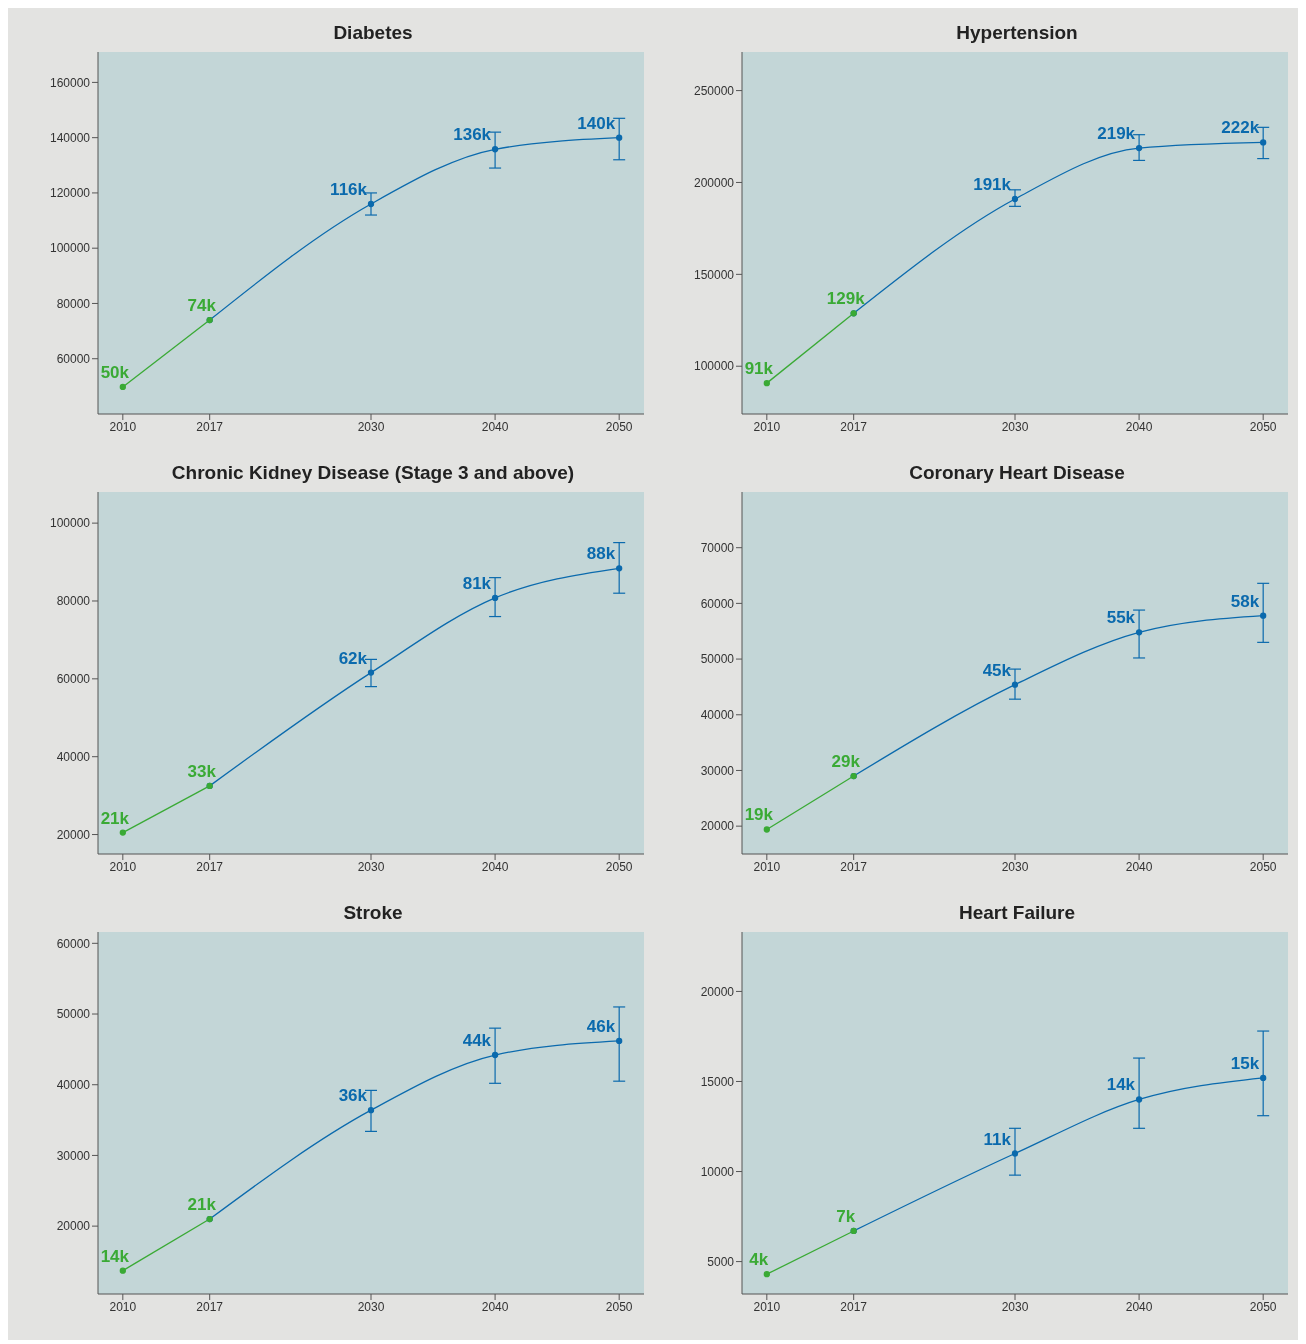 The width and height of the screenshot is (1306, 1344). What do you see at coordinates (477, 583) in the screenshot?
I see `data-label: 81k` at bounding box center [477, 583].